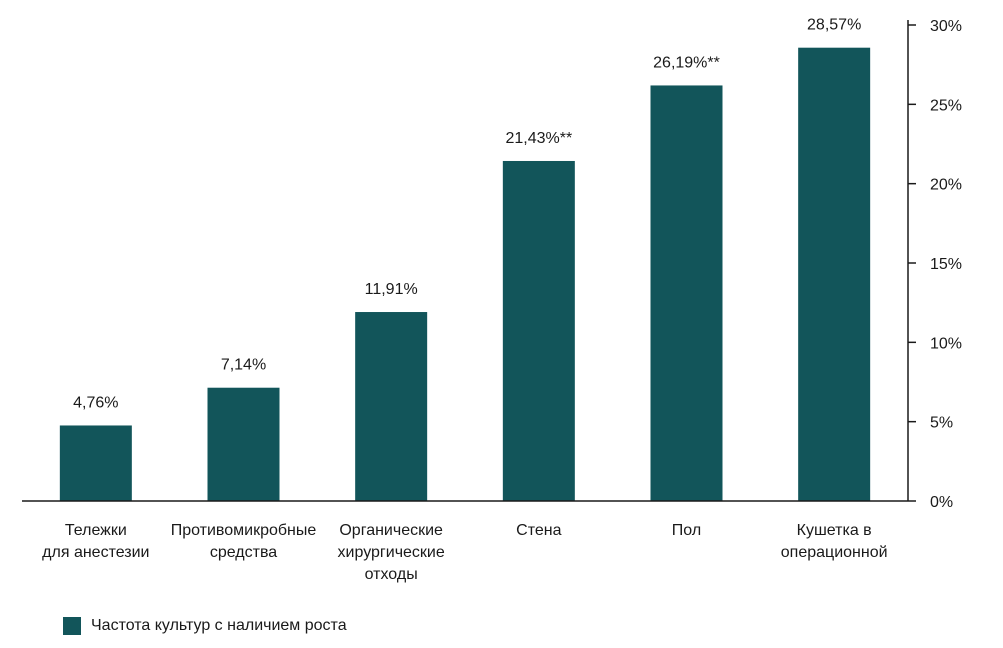  What do you see at coordinates (95, 402) in the screenshot?
I see `data-label-1: 4,76%` at bounding box center [95, 402].